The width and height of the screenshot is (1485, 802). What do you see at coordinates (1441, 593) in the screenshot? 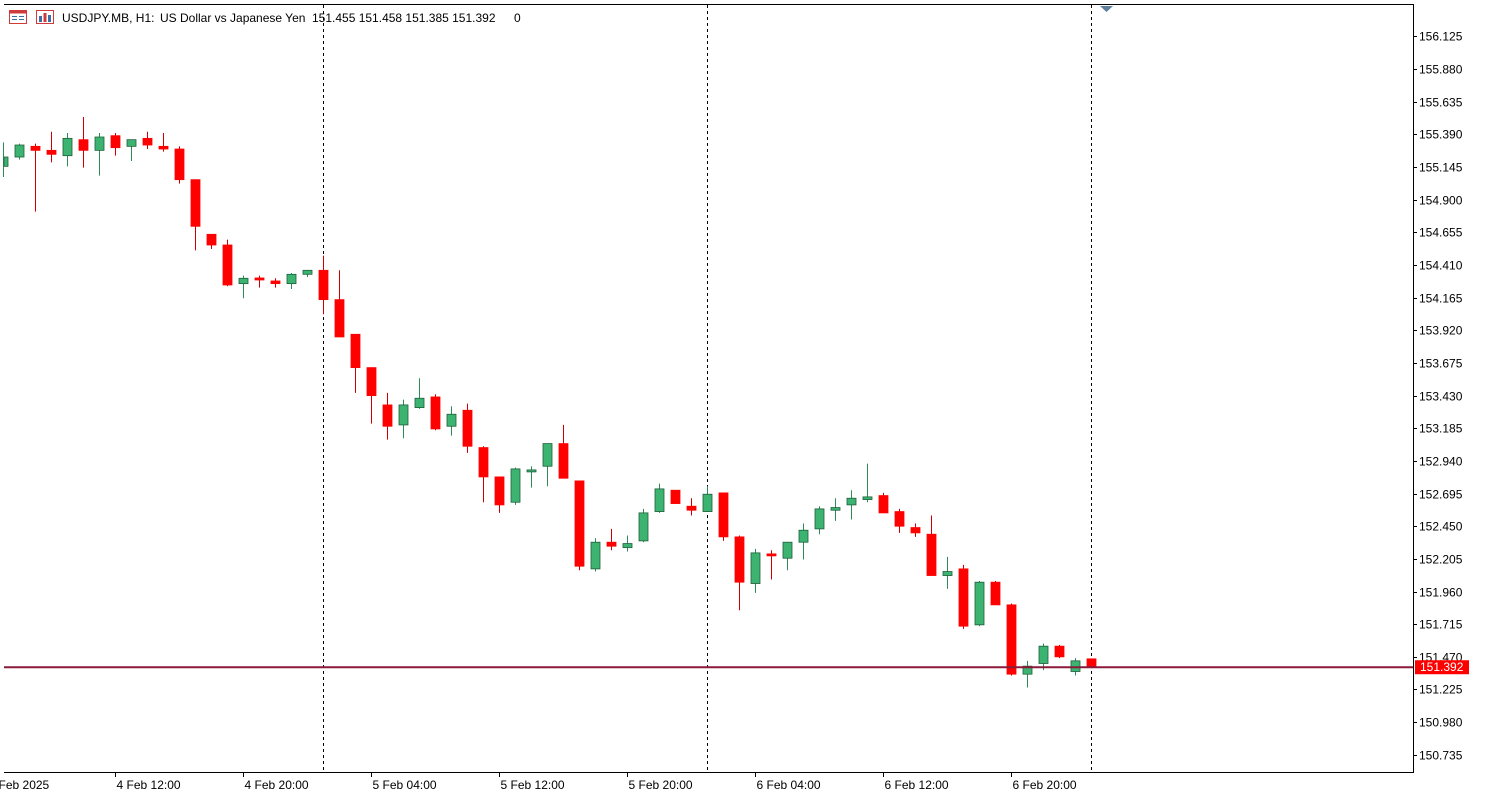
I see `price-axis-label: 151.960` at bounding box center [1441, 593].